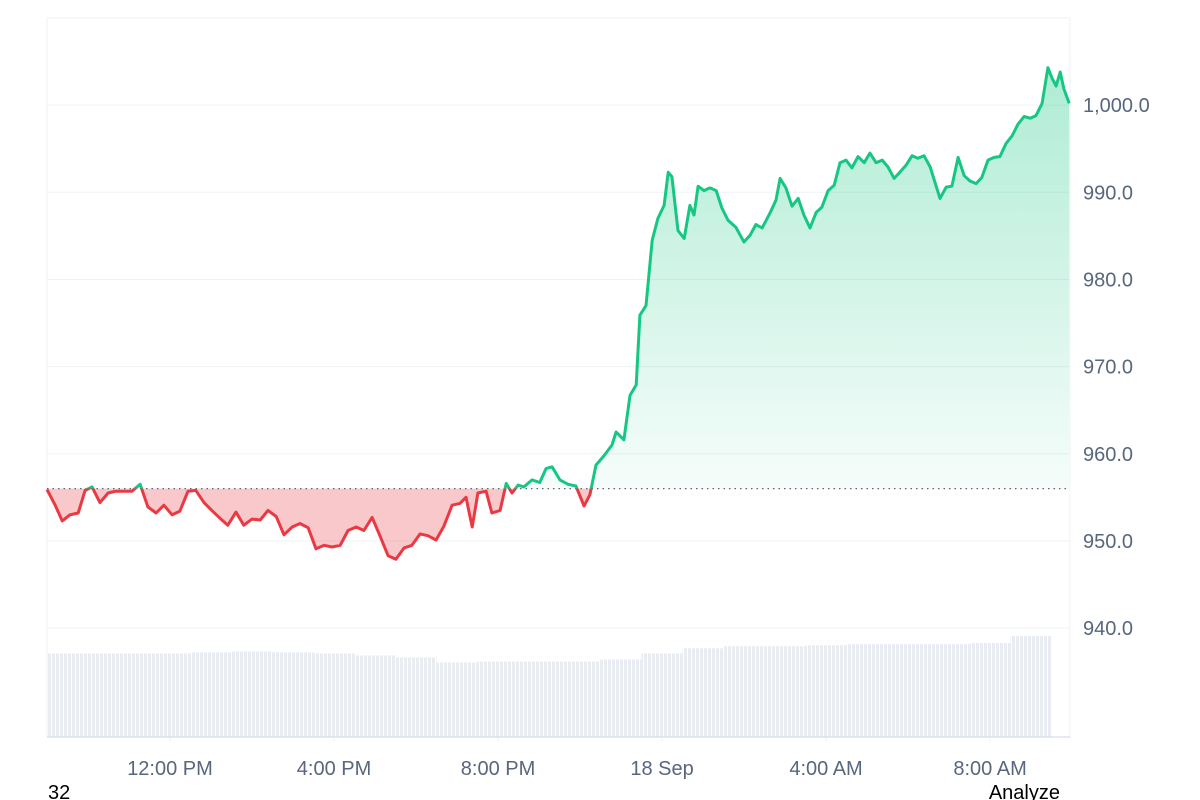  Describe the element at coordinates (334, 769) in the screenshot. I see `x-tick-label: 4:00 PM` at that location.